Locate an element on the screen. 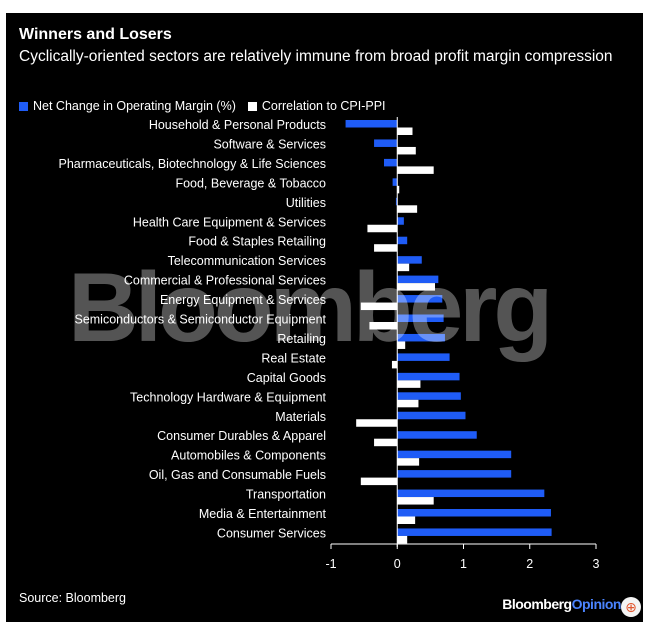 This screenshot has height=627, width=650. category-label: Retailing is located at coordinates (301, 339).